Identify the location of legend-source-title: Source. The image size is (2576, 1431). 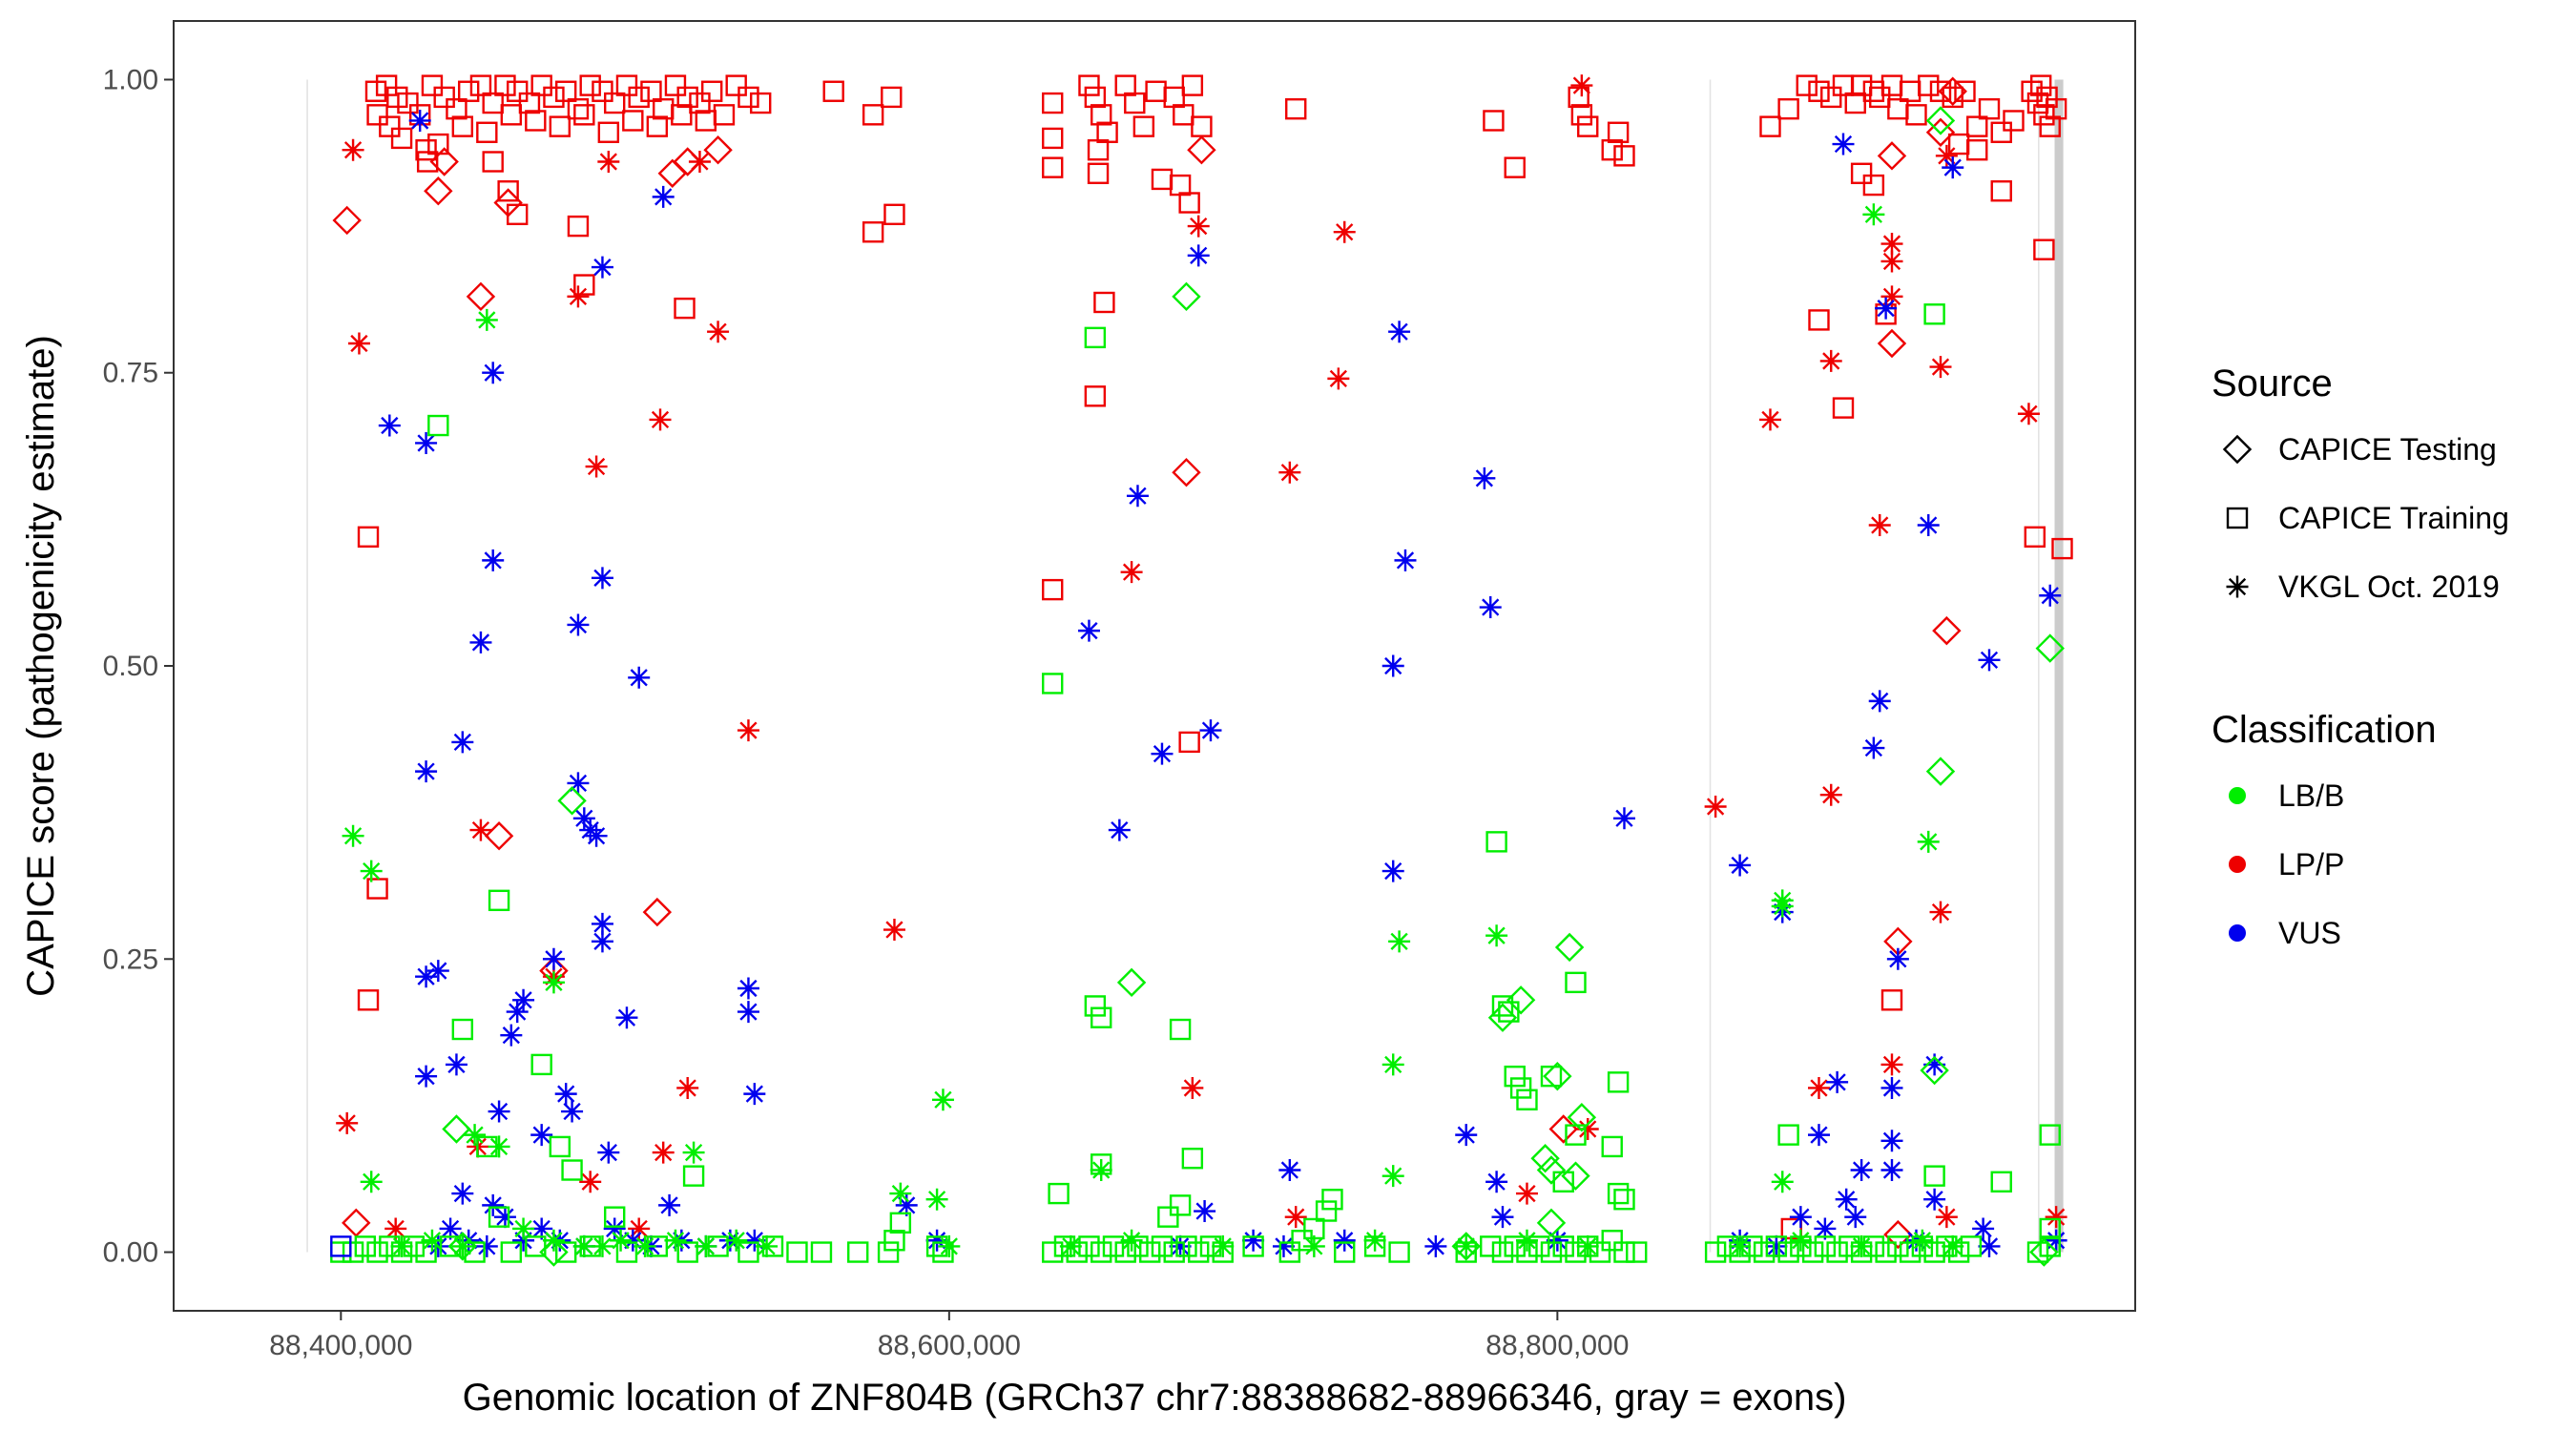
(2272, 383).